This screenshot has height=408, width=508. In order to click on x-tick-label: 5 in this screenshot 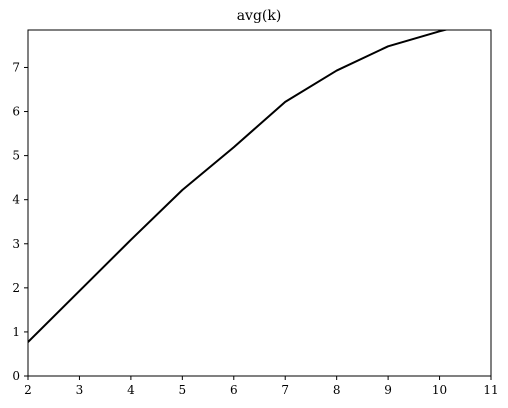, I will do `click(183, 390)`.